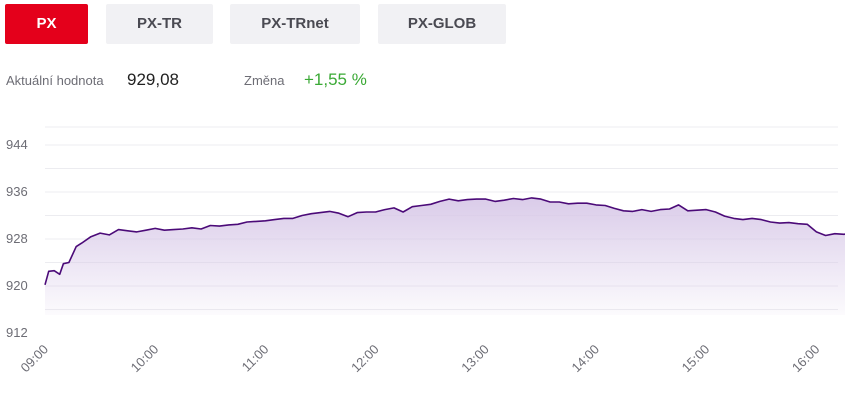 Image resolution: width=845 pixels, height=406 pixels. I want to click on x-tick-label: 09:00, so click(35, 359).